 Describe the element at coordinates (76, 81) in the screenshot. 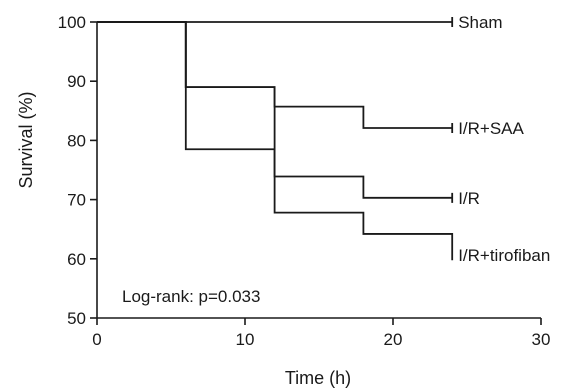

I see `y-tick-label: 90` at that location.